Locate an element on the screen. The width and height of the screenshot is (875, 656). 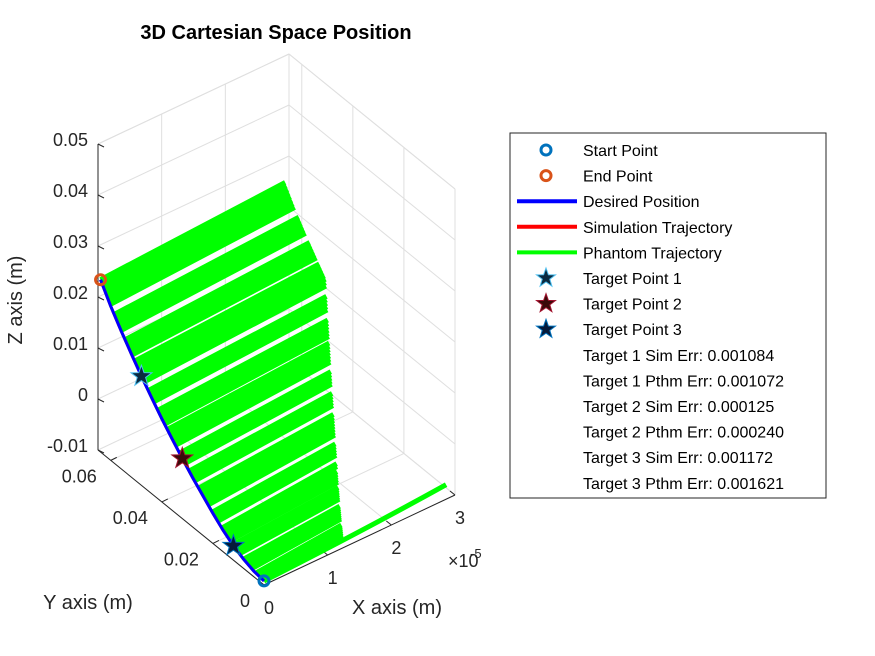
legend-label: Start Point is located at coordinates (620, 151).